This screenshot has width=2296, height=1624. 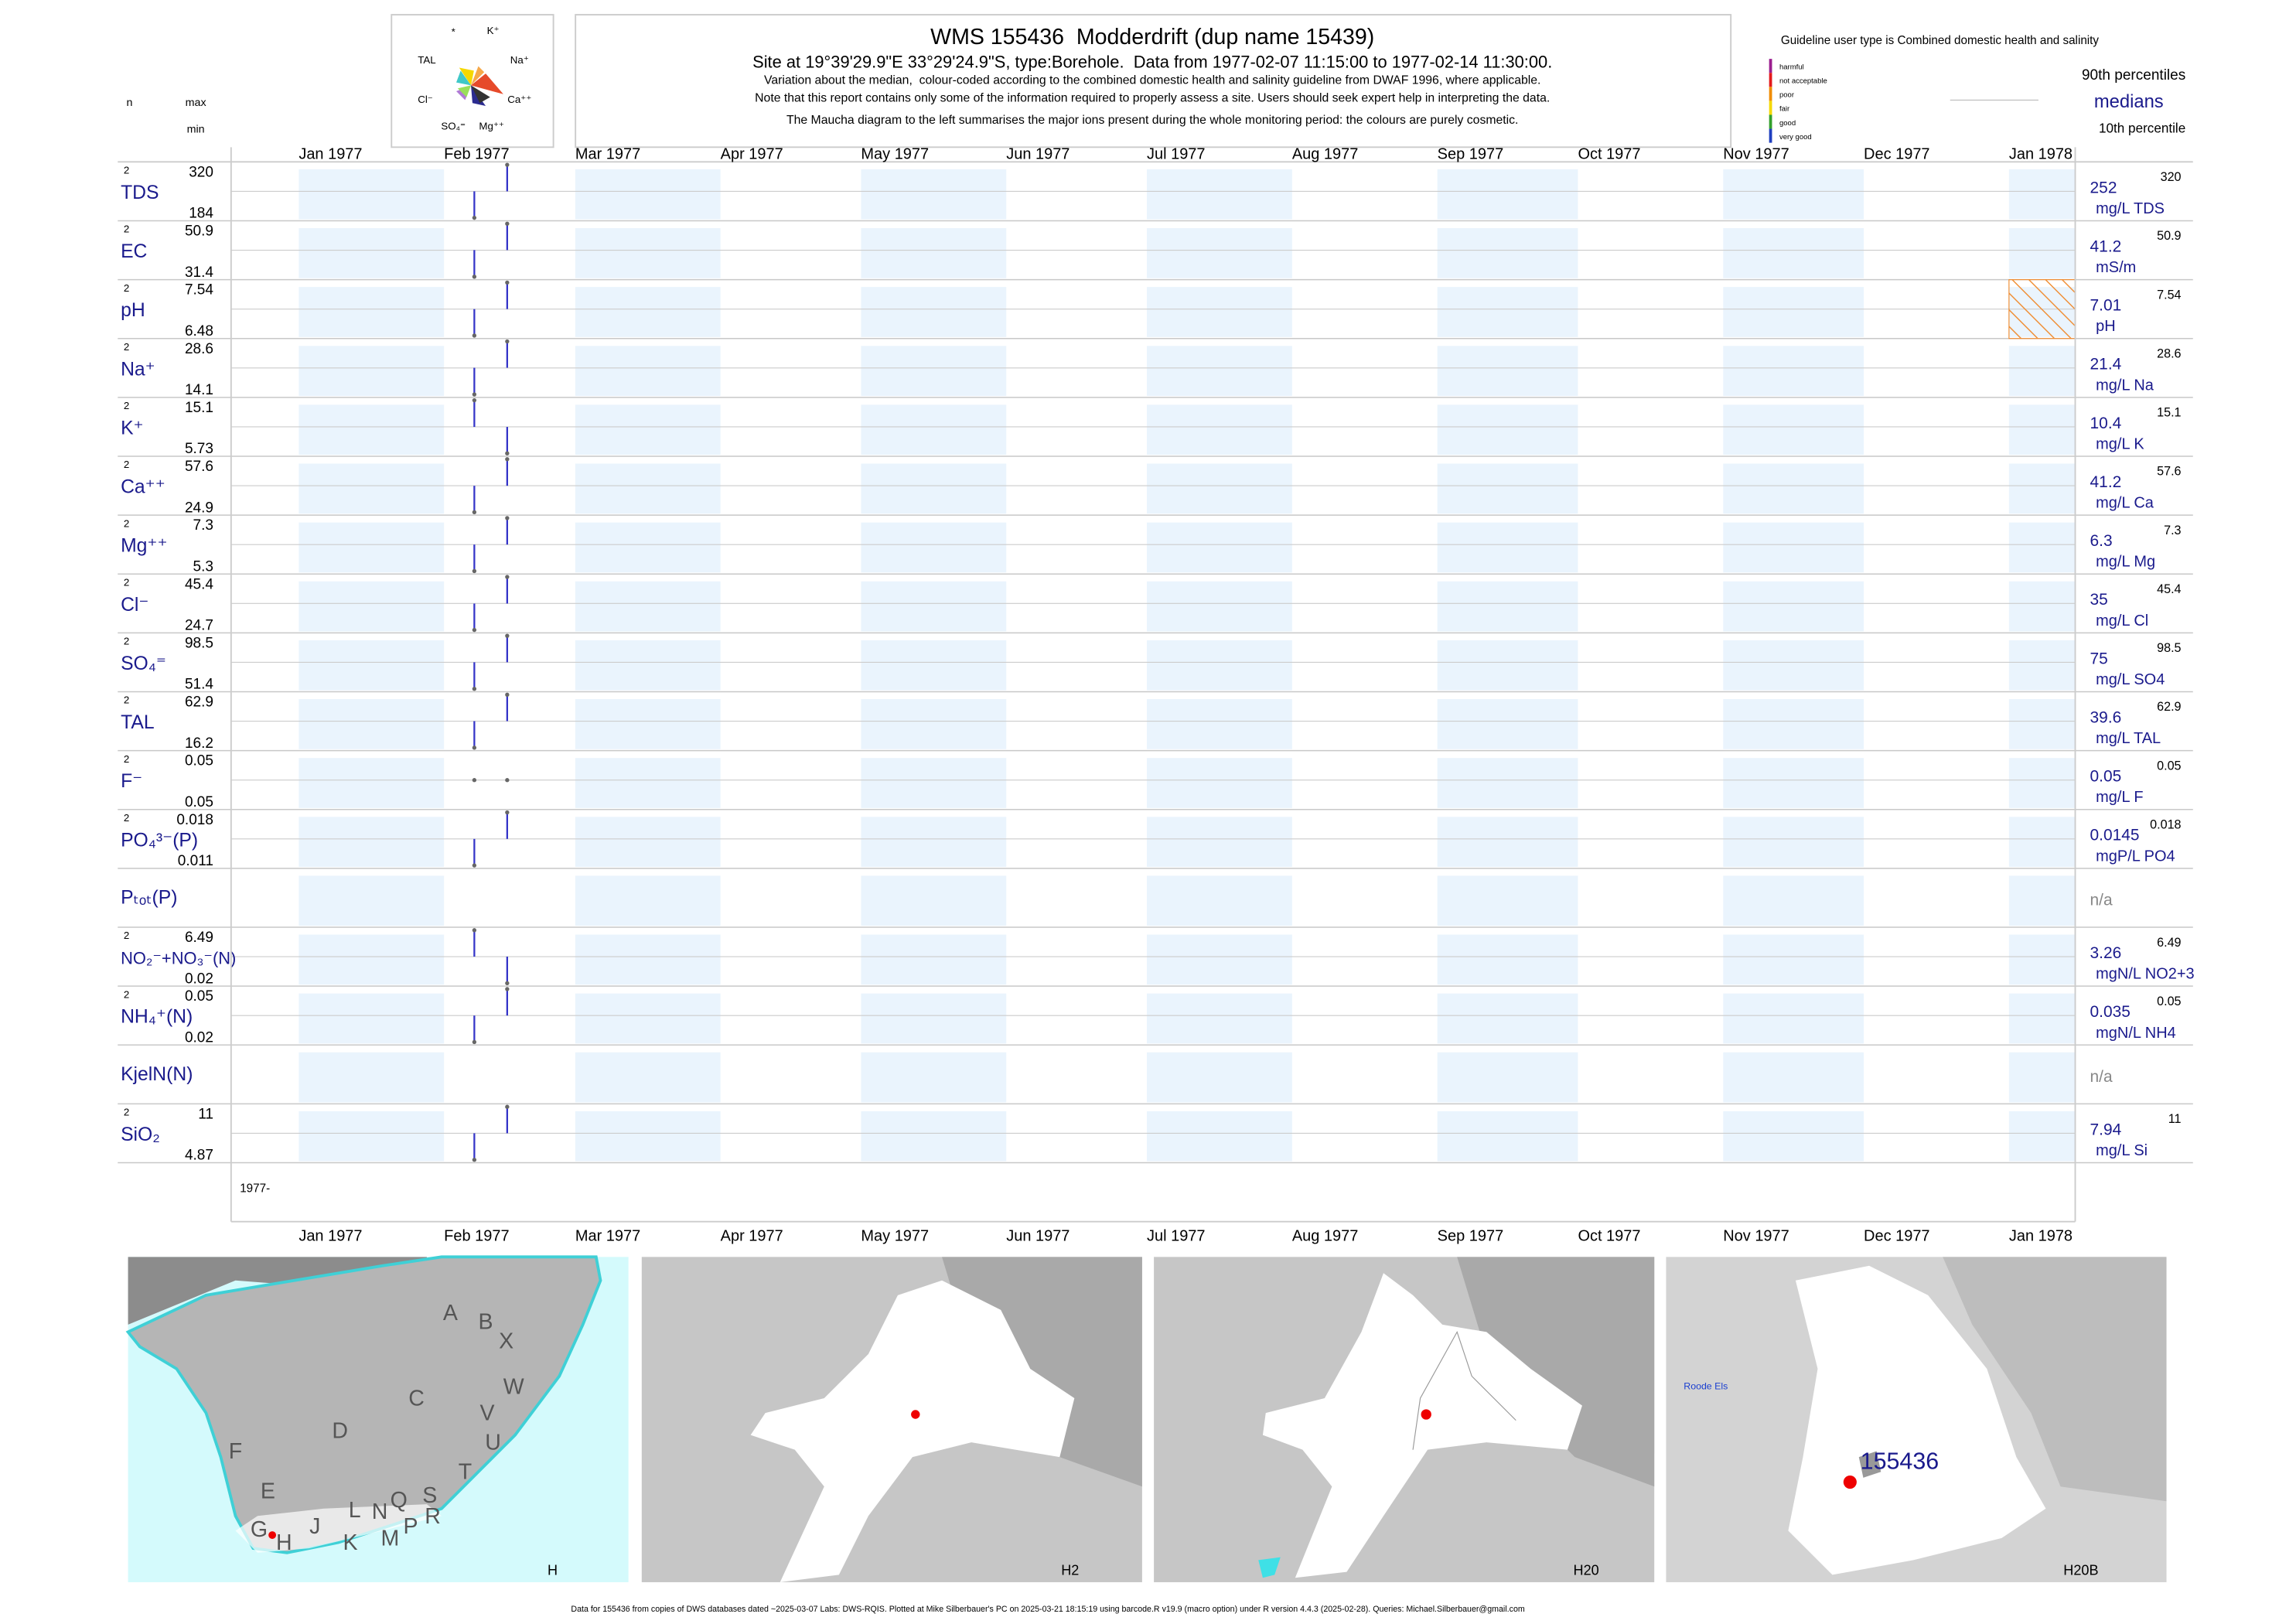 What do you see at coordinates (2129, 101) in the screenshot?
I see `legend-median: medians` at bounding box center [2129, 101].